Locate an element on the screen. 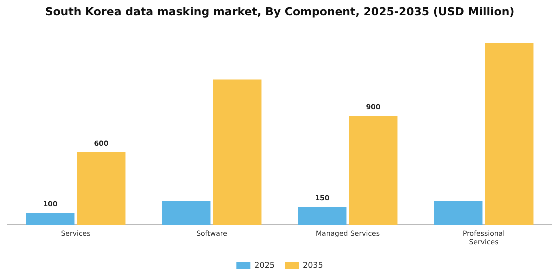  legend-label: 2025 is located at coordinates (264, 265).